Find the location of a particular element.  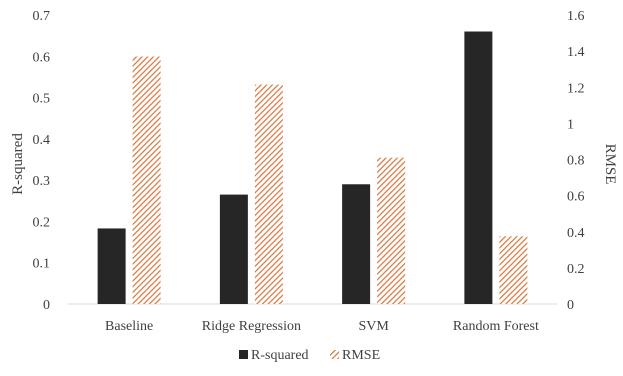

y-right-tick-label: 0.8 is located at coordinates (576, 161).